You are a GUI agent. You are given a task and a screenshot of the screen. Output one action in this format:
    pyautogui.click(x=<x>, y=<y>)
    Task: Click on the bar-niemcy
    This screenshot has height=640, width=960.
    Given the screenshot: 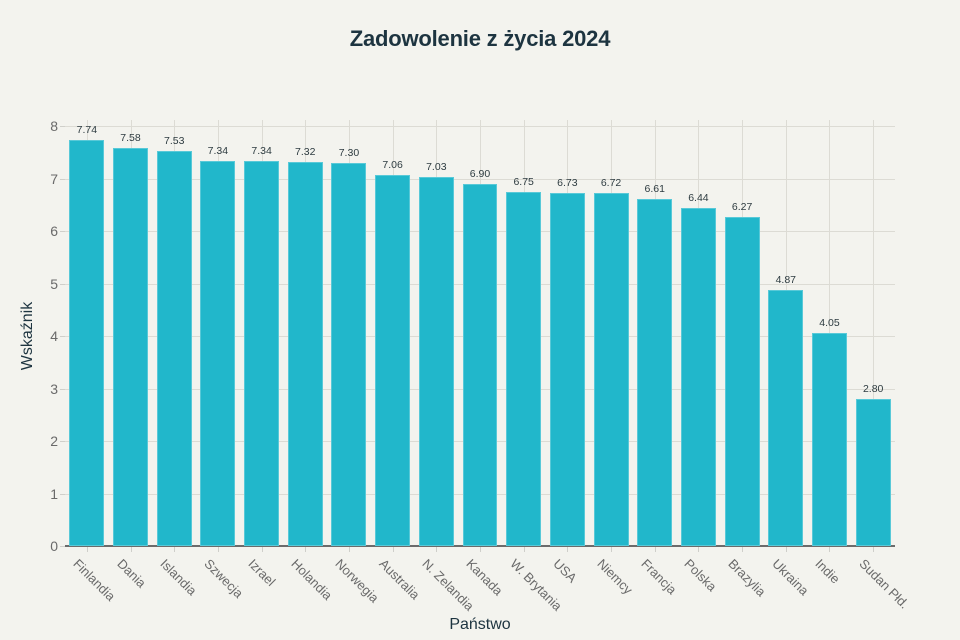 What is the action you would take?
    pyautogui.click(x=611, y=369)
    